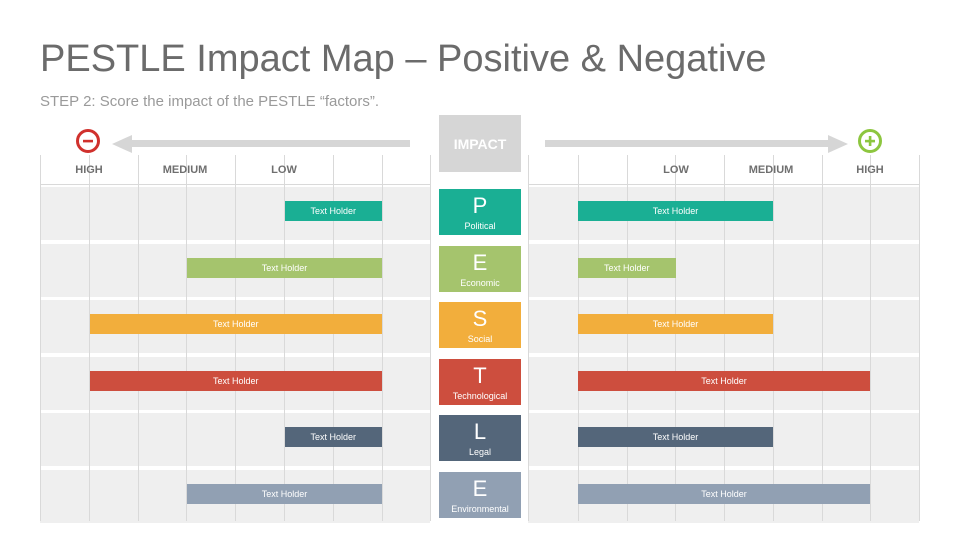  What do you see at coordinates (480, 205) in the screenshot?
I see `factor-letter: P` at bounding box center [480, 205].